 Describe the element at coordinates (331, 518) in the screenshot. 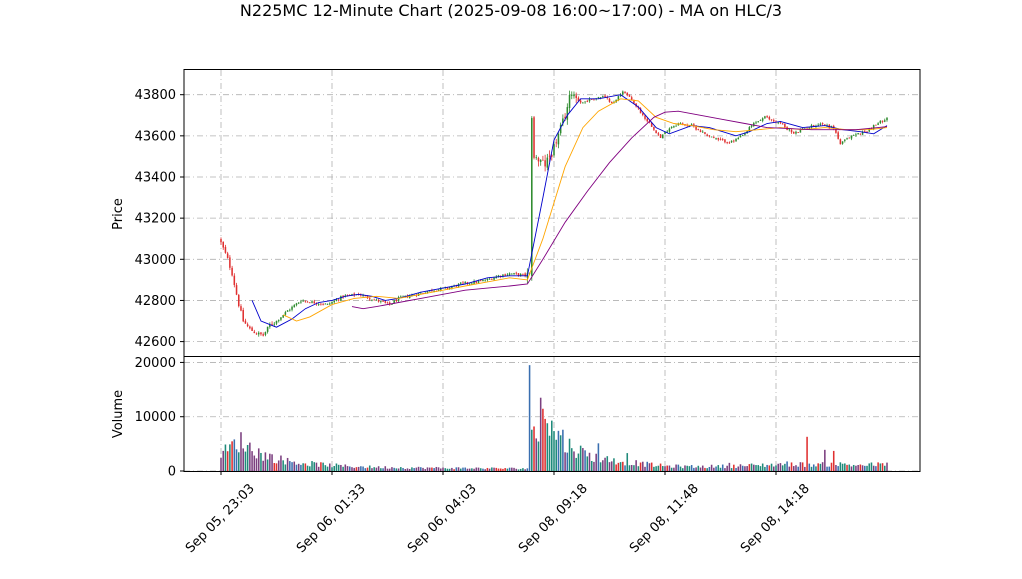

I see `x-tick-label-1: Sep 06, 01:33` at that location.